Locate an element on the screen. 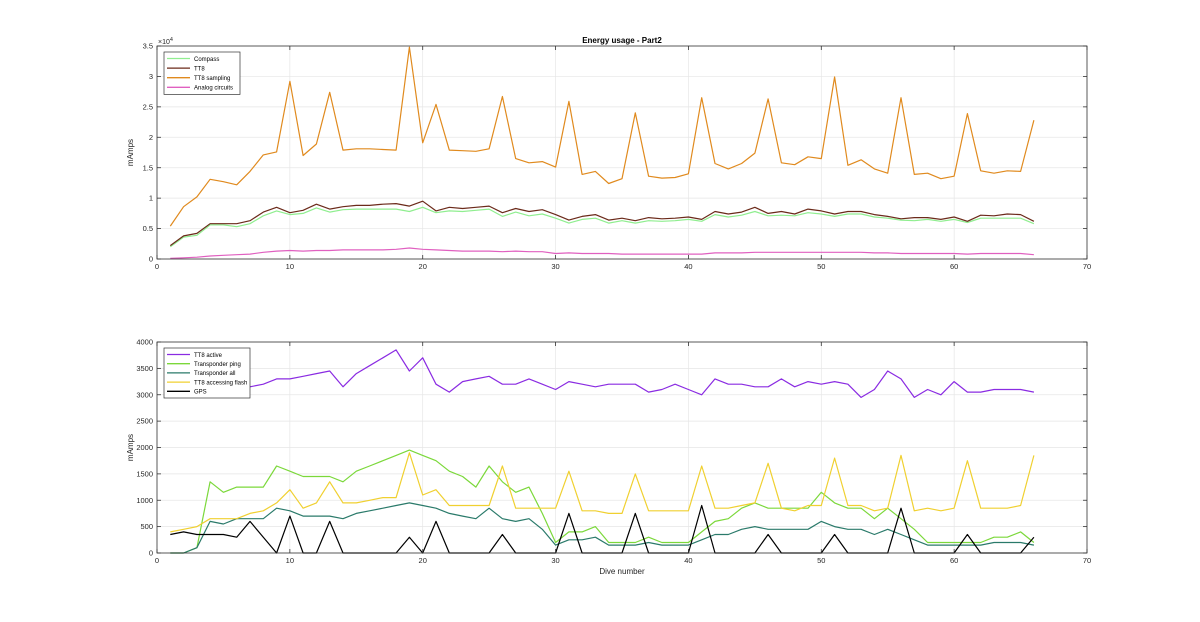  y-tick-label: 2000 is located at coordinates (144, 447).